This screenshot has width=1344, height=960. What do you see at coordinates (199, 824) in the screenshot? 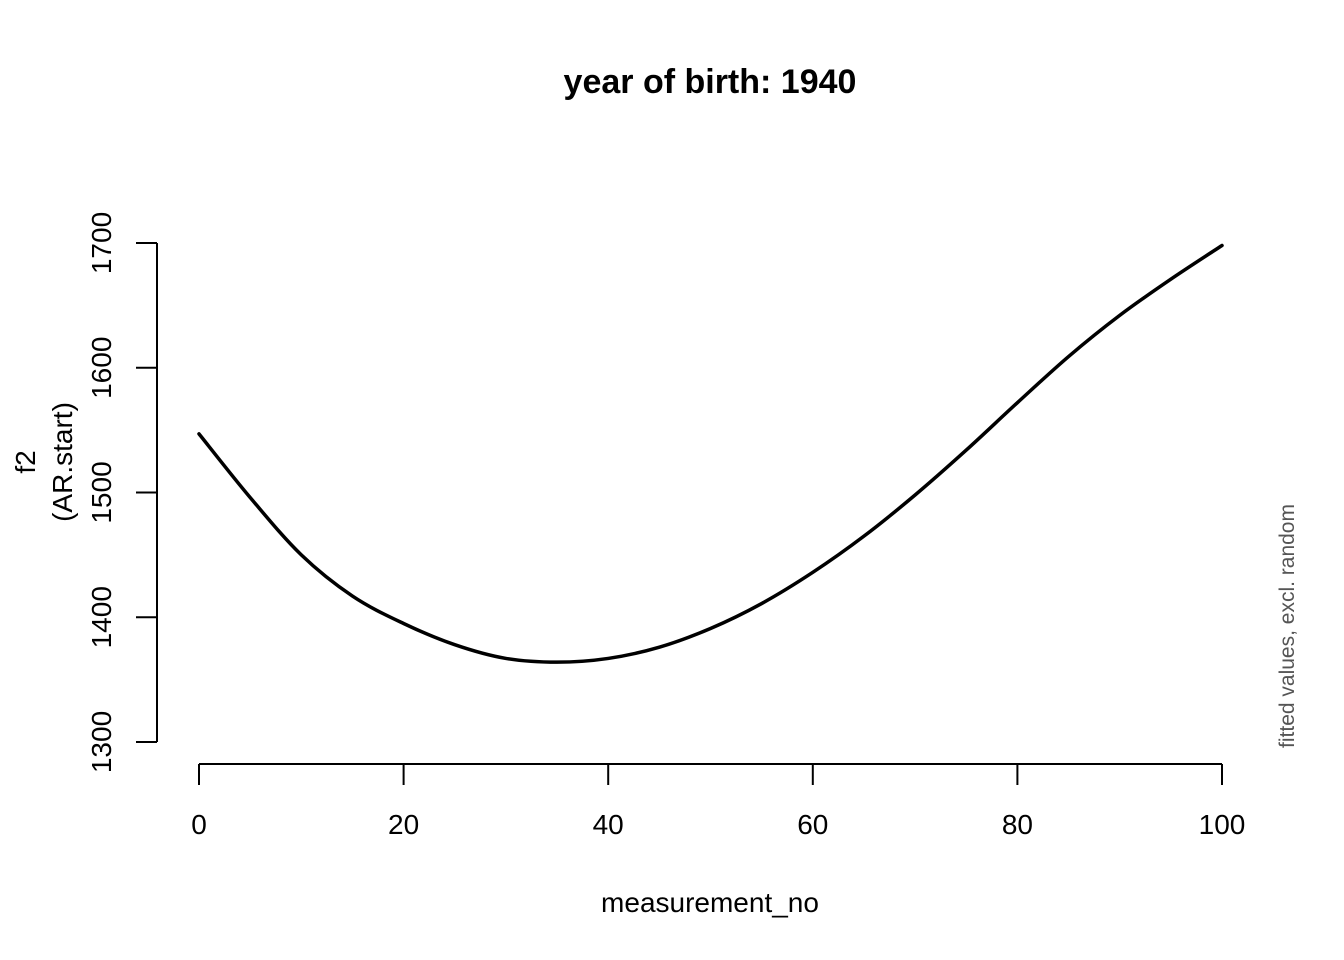
I see `x-tick-label: 0` at bounding box center [199, 824].